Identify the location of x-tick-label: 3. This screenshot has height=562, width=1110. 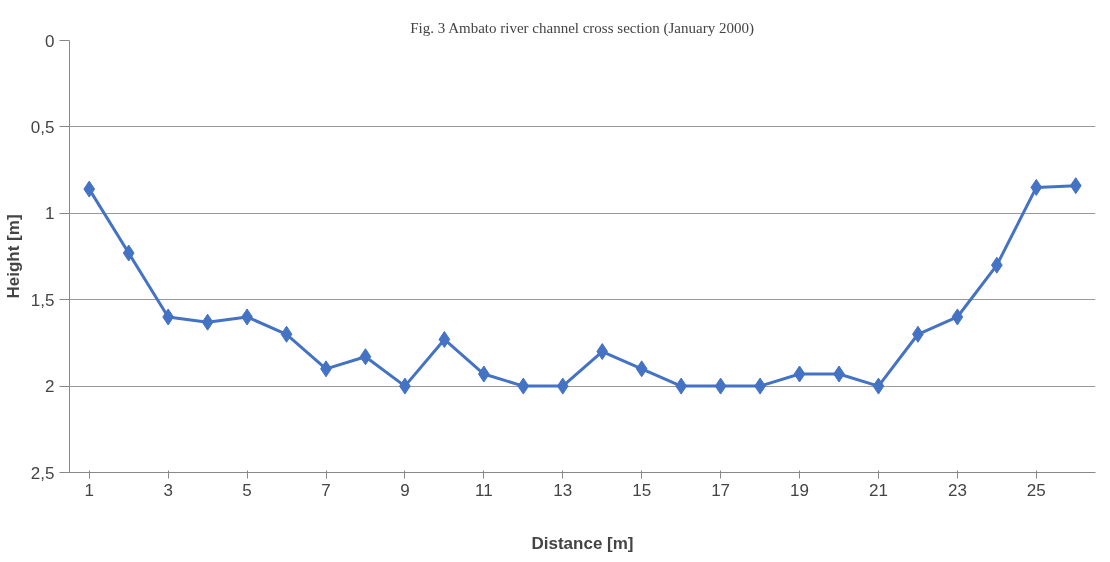
(168, 490).